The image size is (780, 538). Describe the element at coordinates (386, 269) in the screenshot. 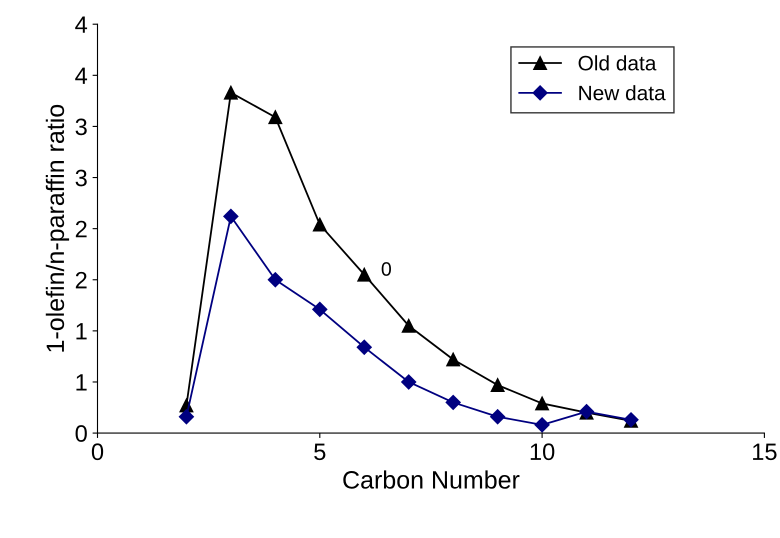

I see `annotation: 0` at that location.